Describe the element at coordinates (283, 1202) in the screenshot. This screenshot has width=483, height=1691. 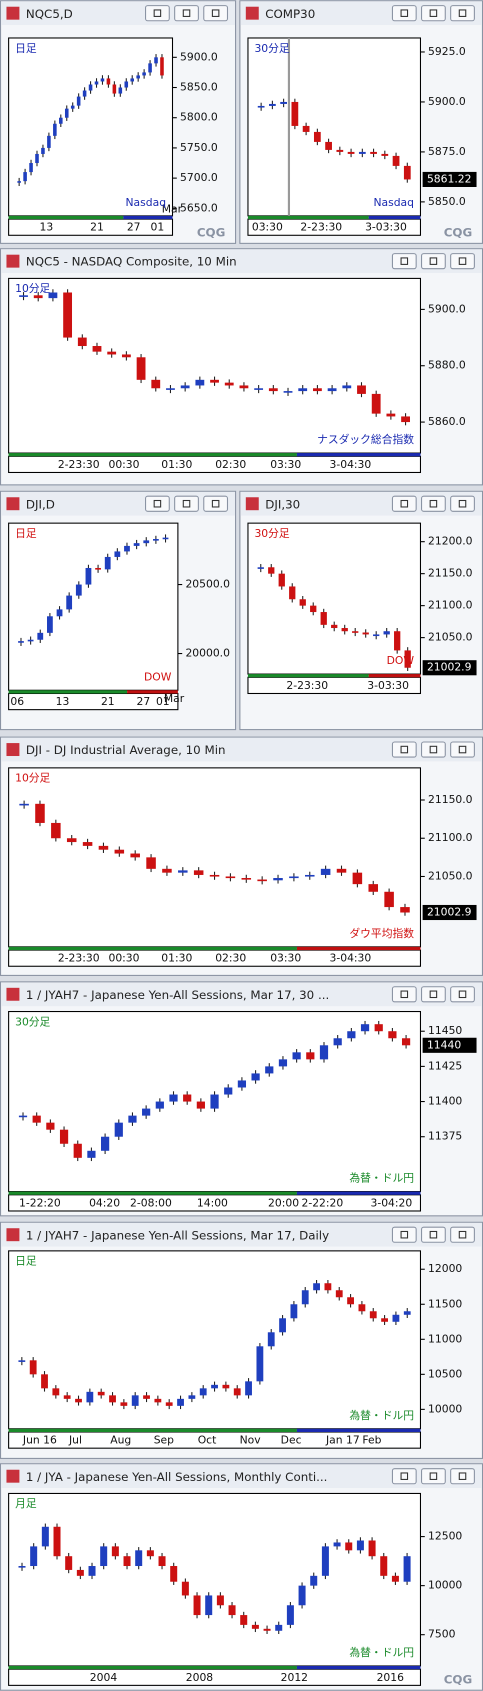
I see `x-tick-label: 20:00` at that location.